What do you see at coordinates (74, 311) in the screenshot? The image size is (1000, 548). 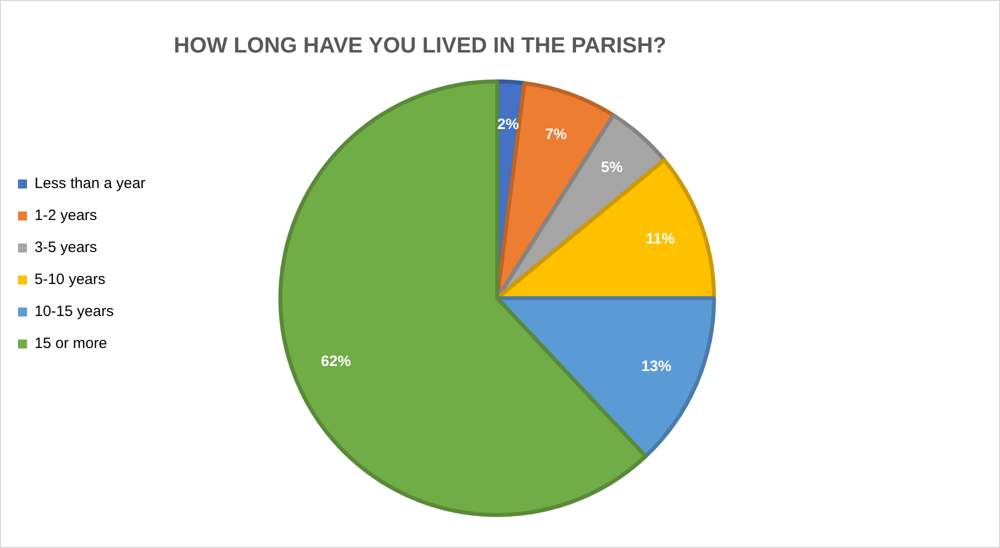 I see `legend-label: 10-15 years` at bounding box center [74, 311].